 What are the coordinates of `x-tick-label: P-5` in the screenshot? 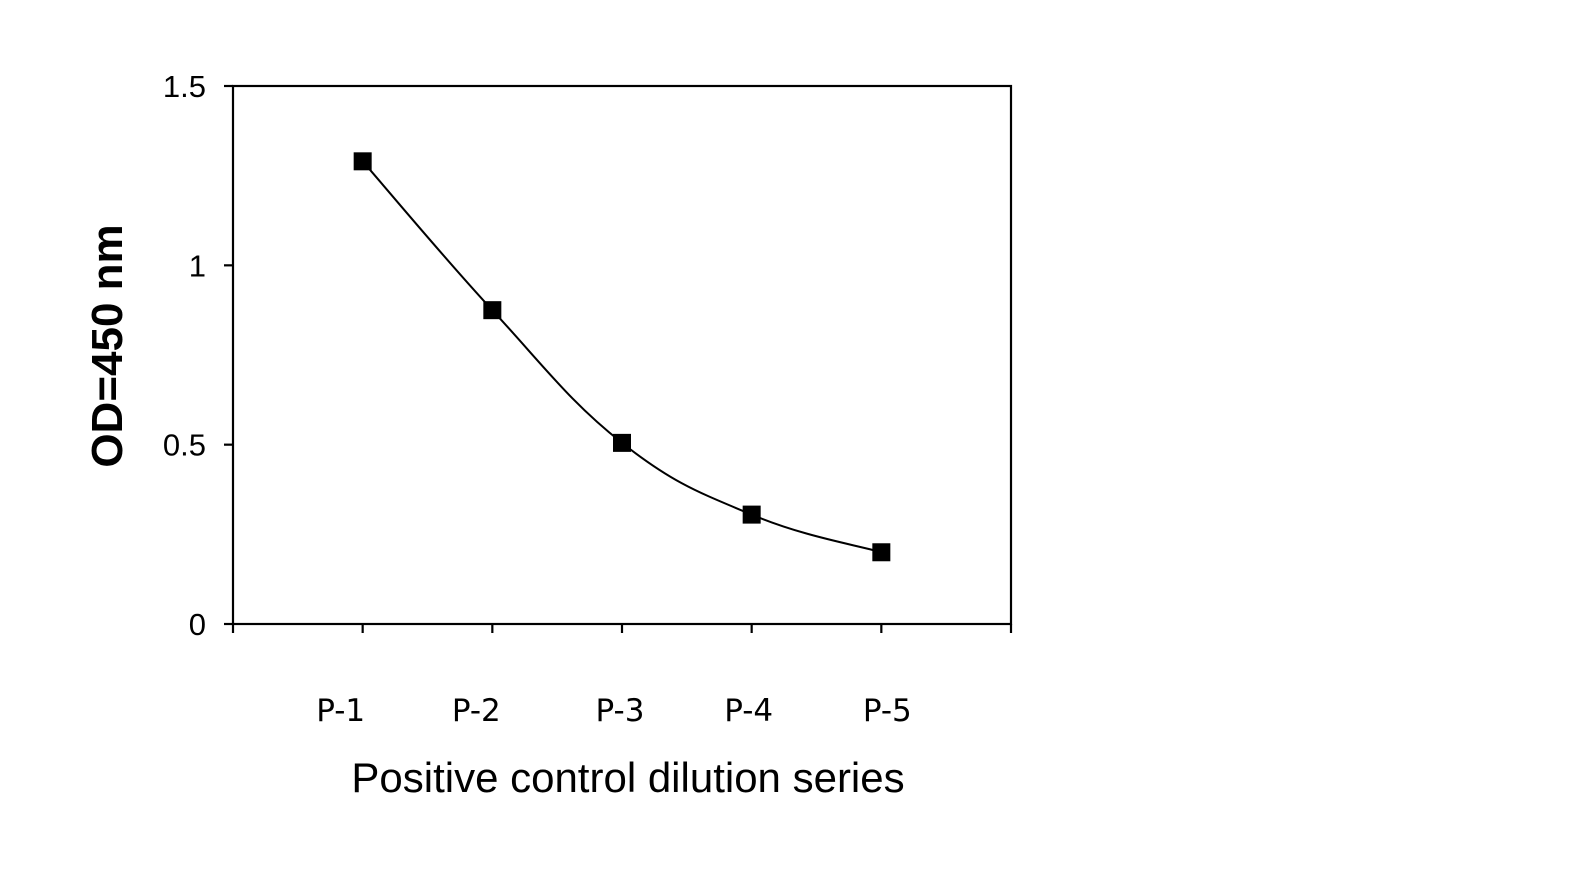 It's located at (887, 711).